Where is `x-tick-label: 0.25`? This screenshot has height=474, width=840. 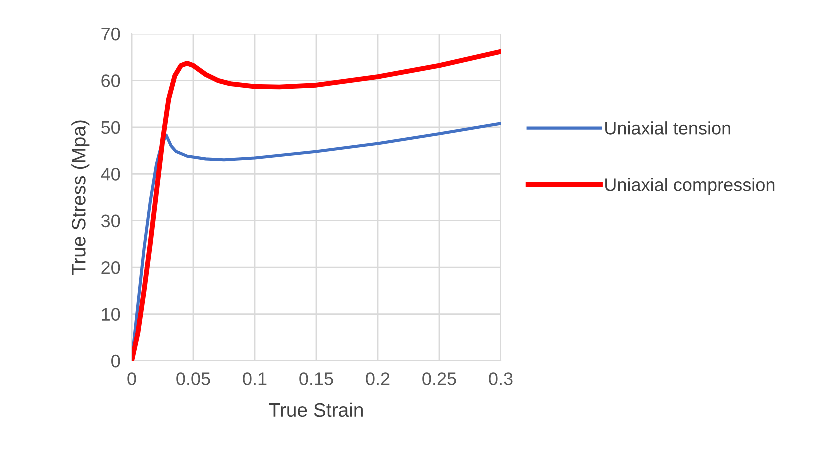 x-tick-label: 0.25 is located at coordinates (439, 379).